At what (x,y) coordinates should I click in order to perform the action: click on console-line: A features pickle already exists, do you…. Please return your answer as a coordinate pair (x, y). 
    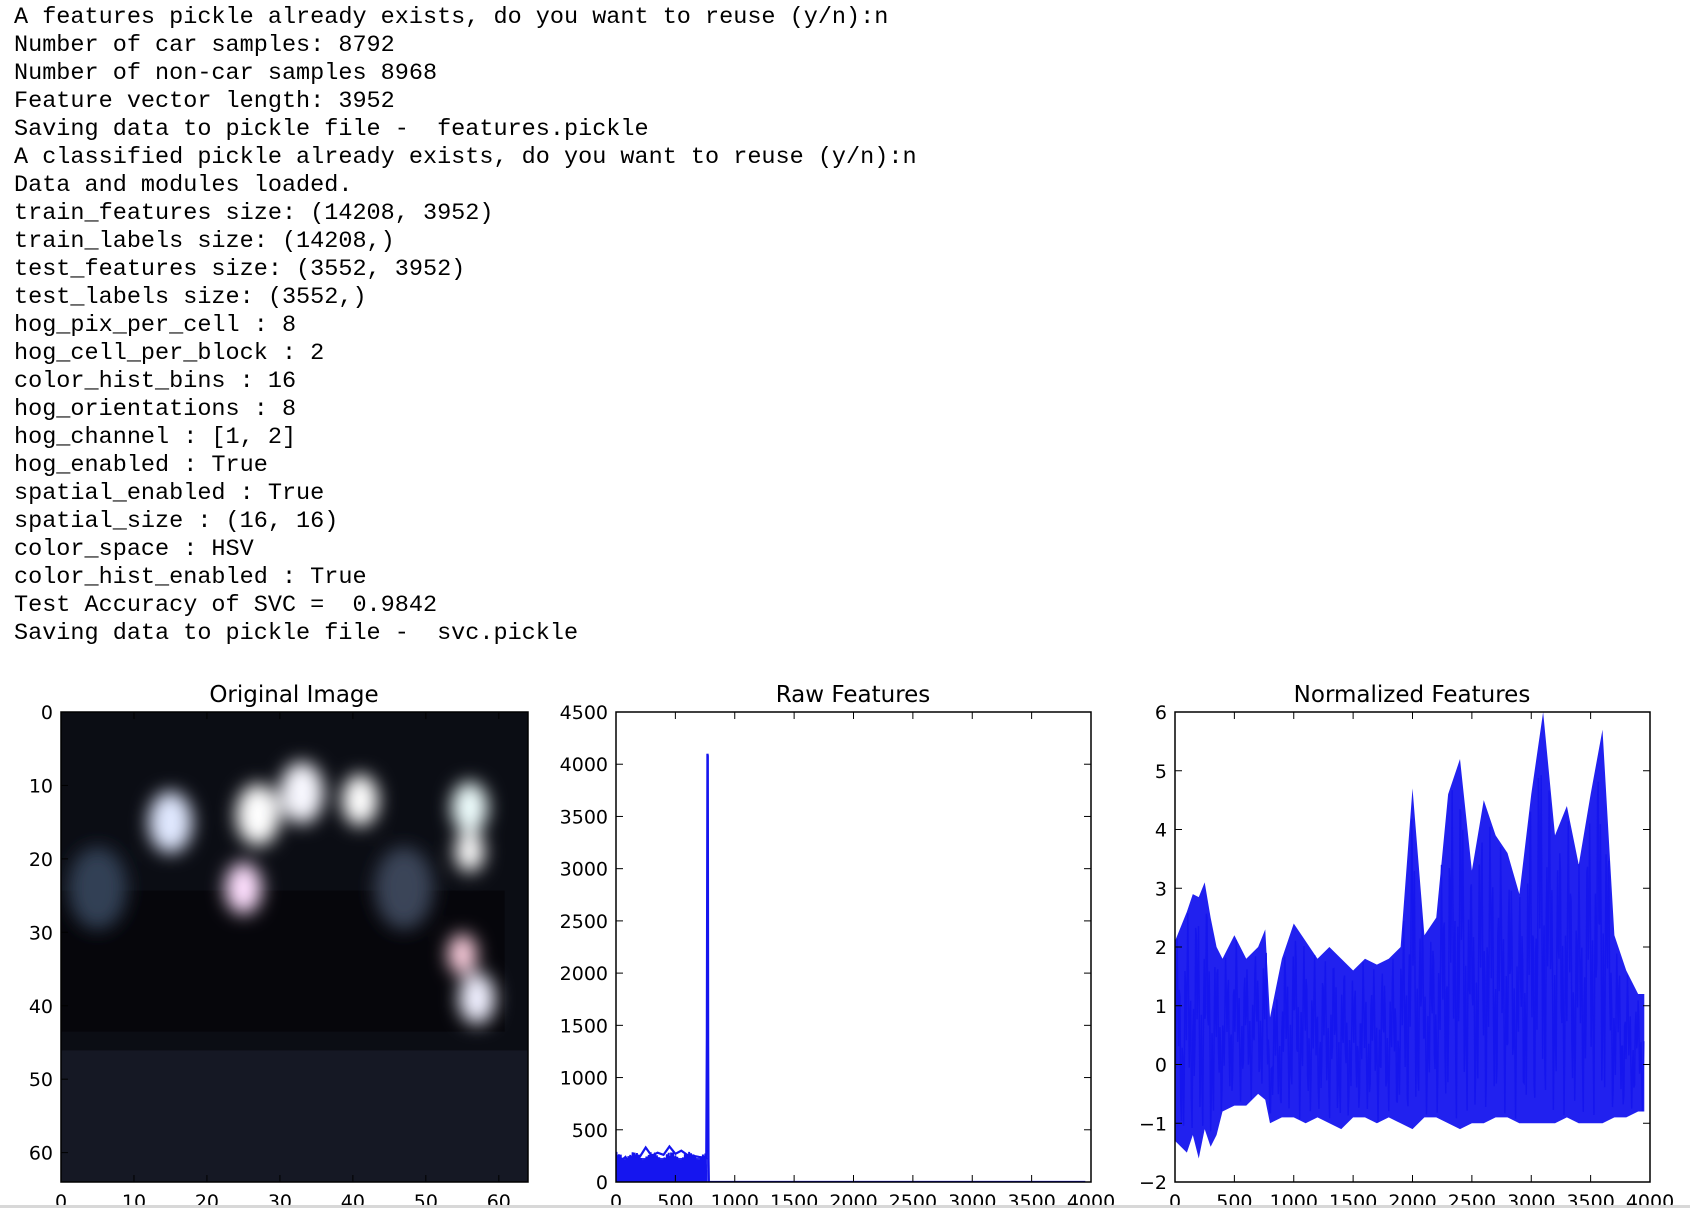
    Looking at the image, I should click on (451, 17).